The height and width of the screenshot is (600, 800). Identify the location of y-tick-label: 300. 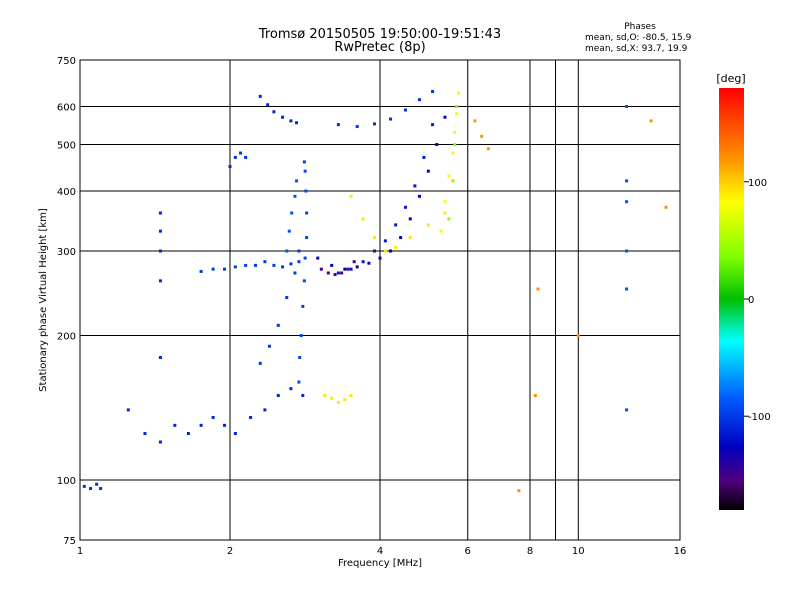
(66, 252).